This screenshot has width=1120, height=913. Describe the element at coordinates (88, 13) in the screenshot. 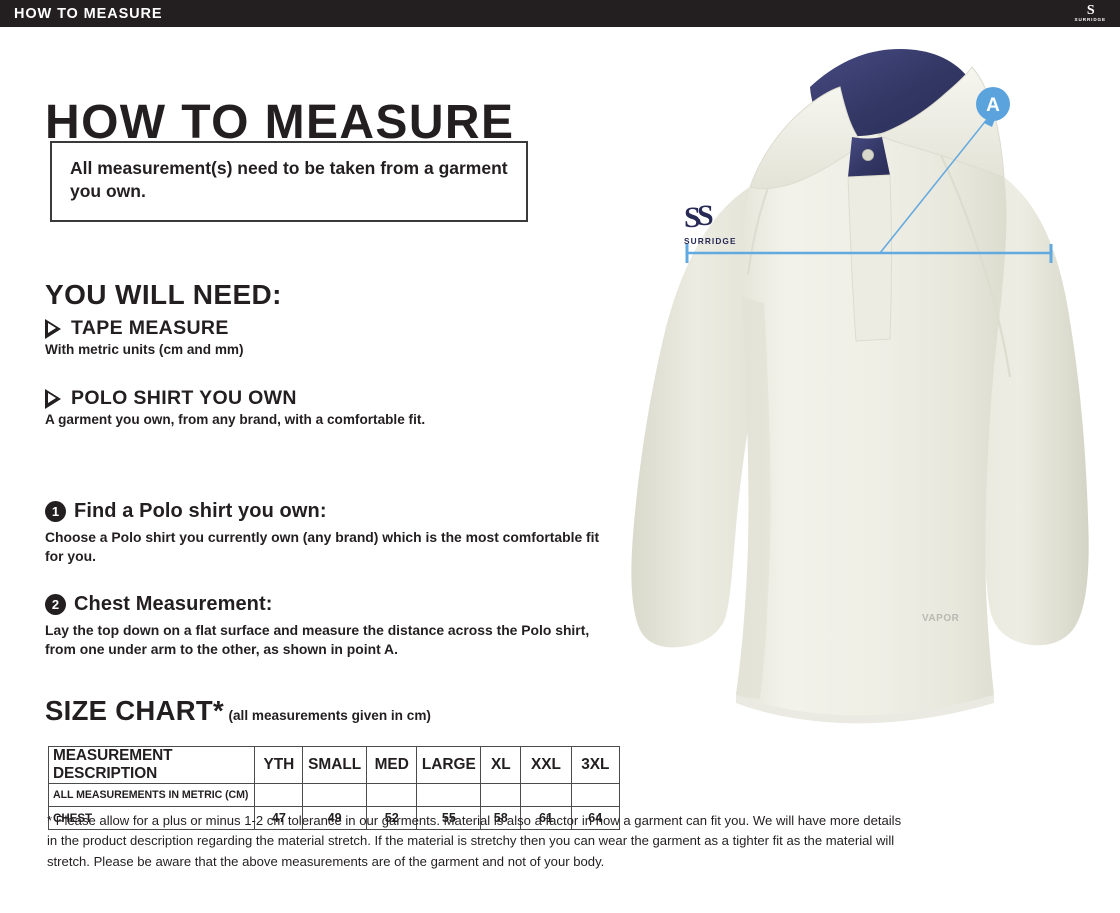

I see `header-title: HOW TO MEASURE` at that location.